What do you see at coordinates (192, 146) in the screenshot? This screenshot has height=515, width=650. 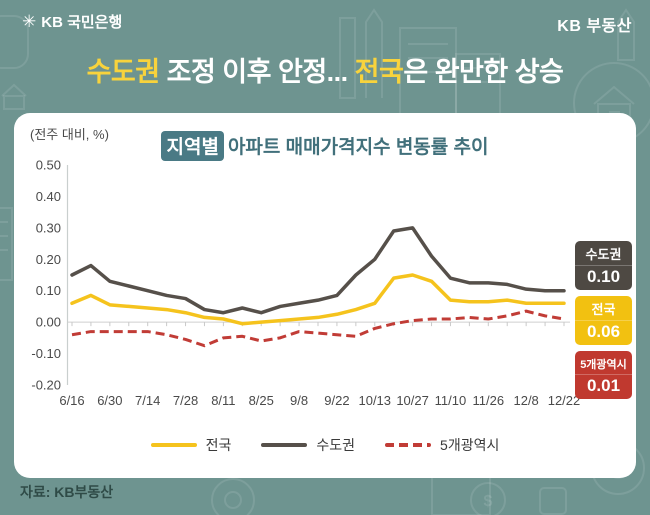 I see `chart-title-badge: 지역별` at bounding box center [192, 146].